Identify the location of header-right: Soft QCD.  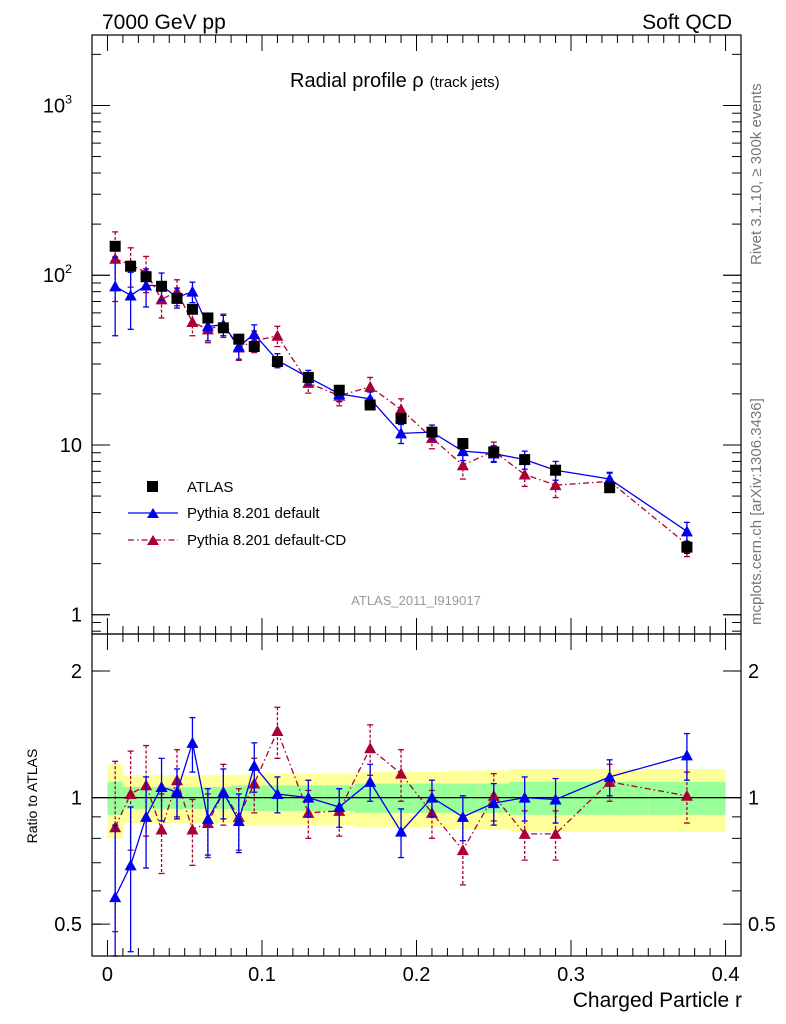
(687, 22).